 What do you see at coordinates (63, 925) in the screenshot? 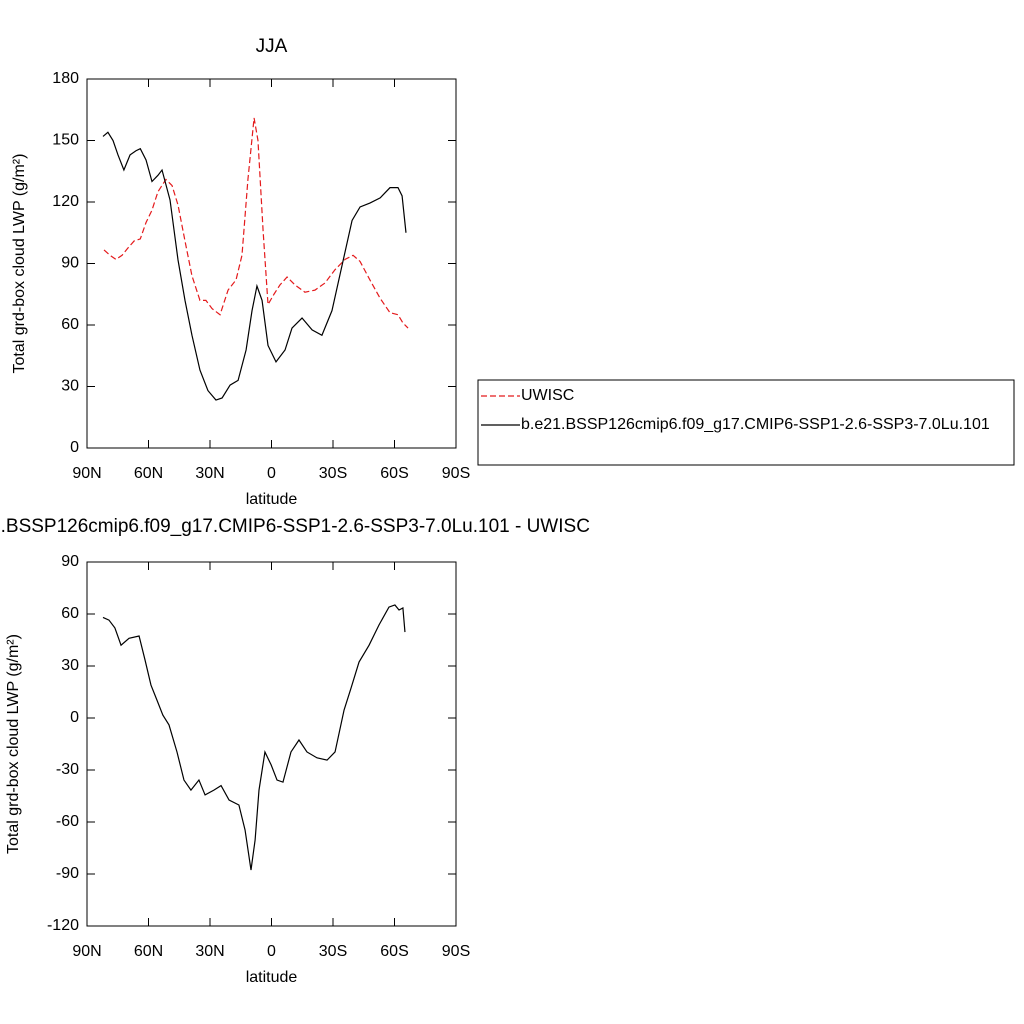
I see `y-tick-label: -120` at bounding box center [63, 925].